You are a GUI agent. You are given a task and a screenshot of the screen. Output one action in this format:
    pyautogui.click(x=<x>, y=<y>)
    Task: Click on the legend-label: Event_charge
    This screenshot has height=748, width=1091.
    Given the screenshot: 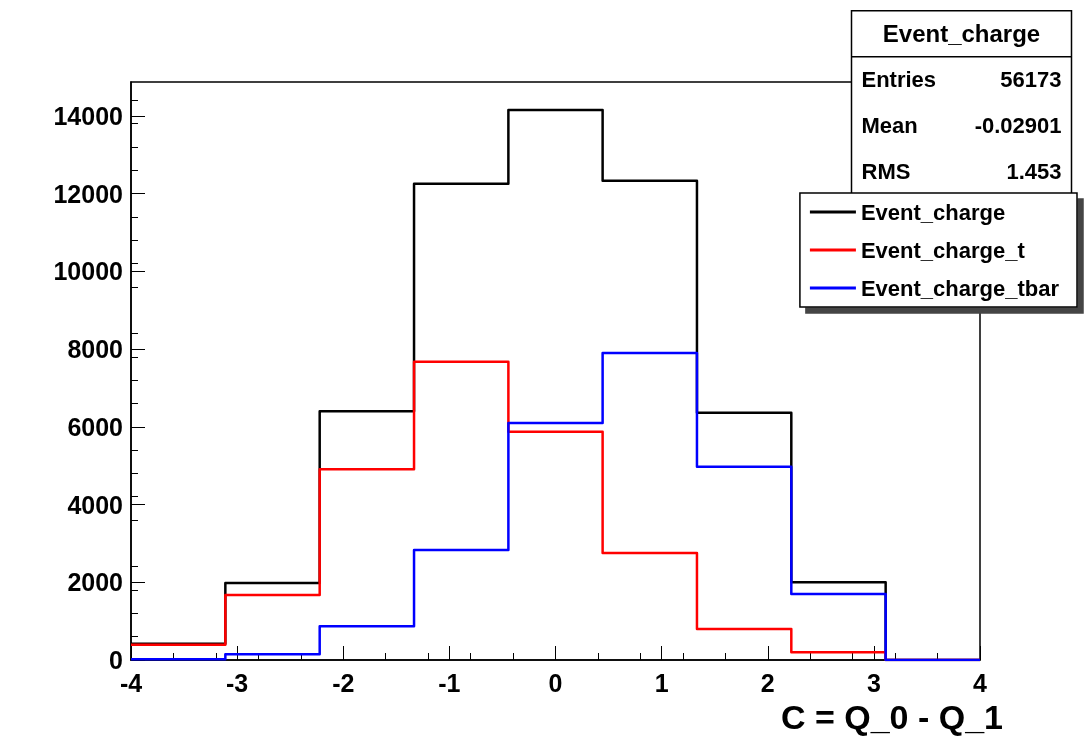 What is the action you would take?
    pyautogui.click(x=933, y=212)
    